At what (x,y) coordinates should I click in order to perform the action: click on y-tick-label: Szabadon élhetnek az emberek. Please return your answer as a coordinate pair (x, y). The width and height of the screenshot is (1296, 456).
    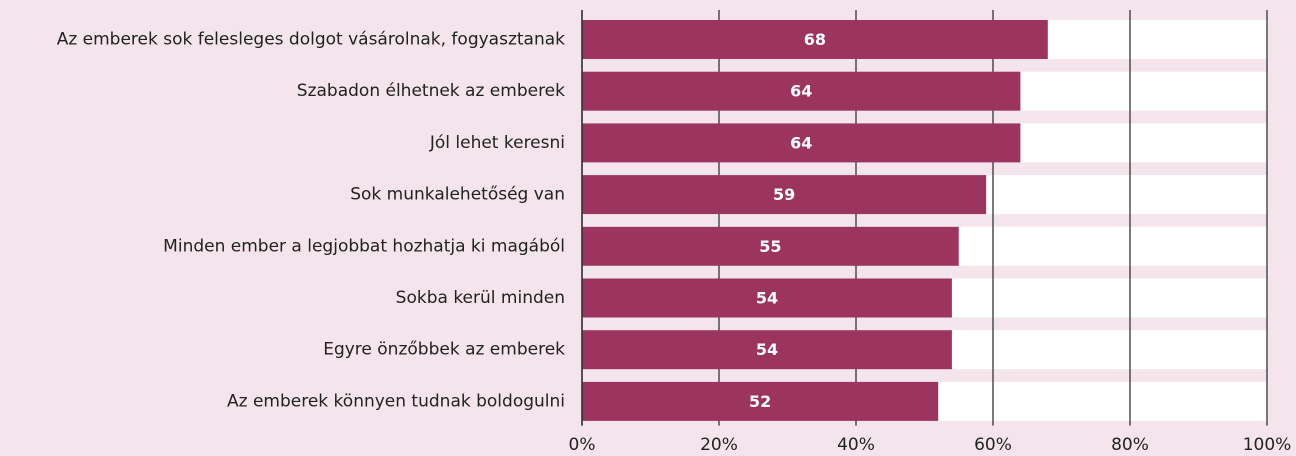
    Looking at the image, I should click on (431, 91).